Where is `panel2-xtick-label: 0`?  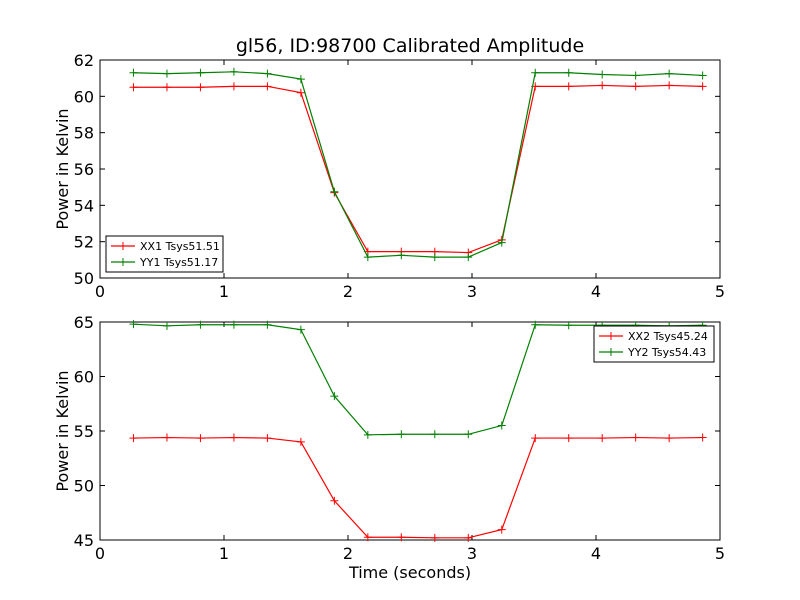
panel2-xtick-label: 0 is located at coordinates (100, 553).